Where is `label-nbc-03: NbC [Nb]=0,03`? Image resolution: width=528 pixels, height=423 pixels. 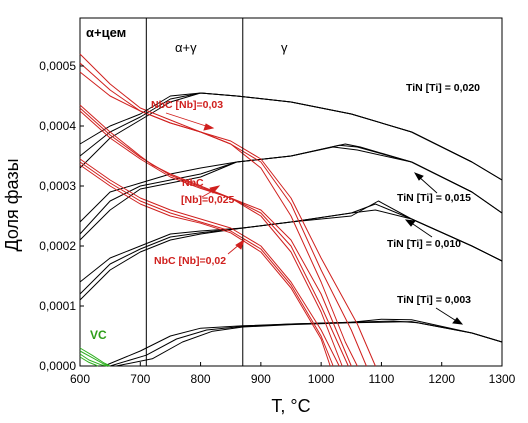 label-nbc-03: NbC [Nb]=0,03 is located at coordinates (187, 105).